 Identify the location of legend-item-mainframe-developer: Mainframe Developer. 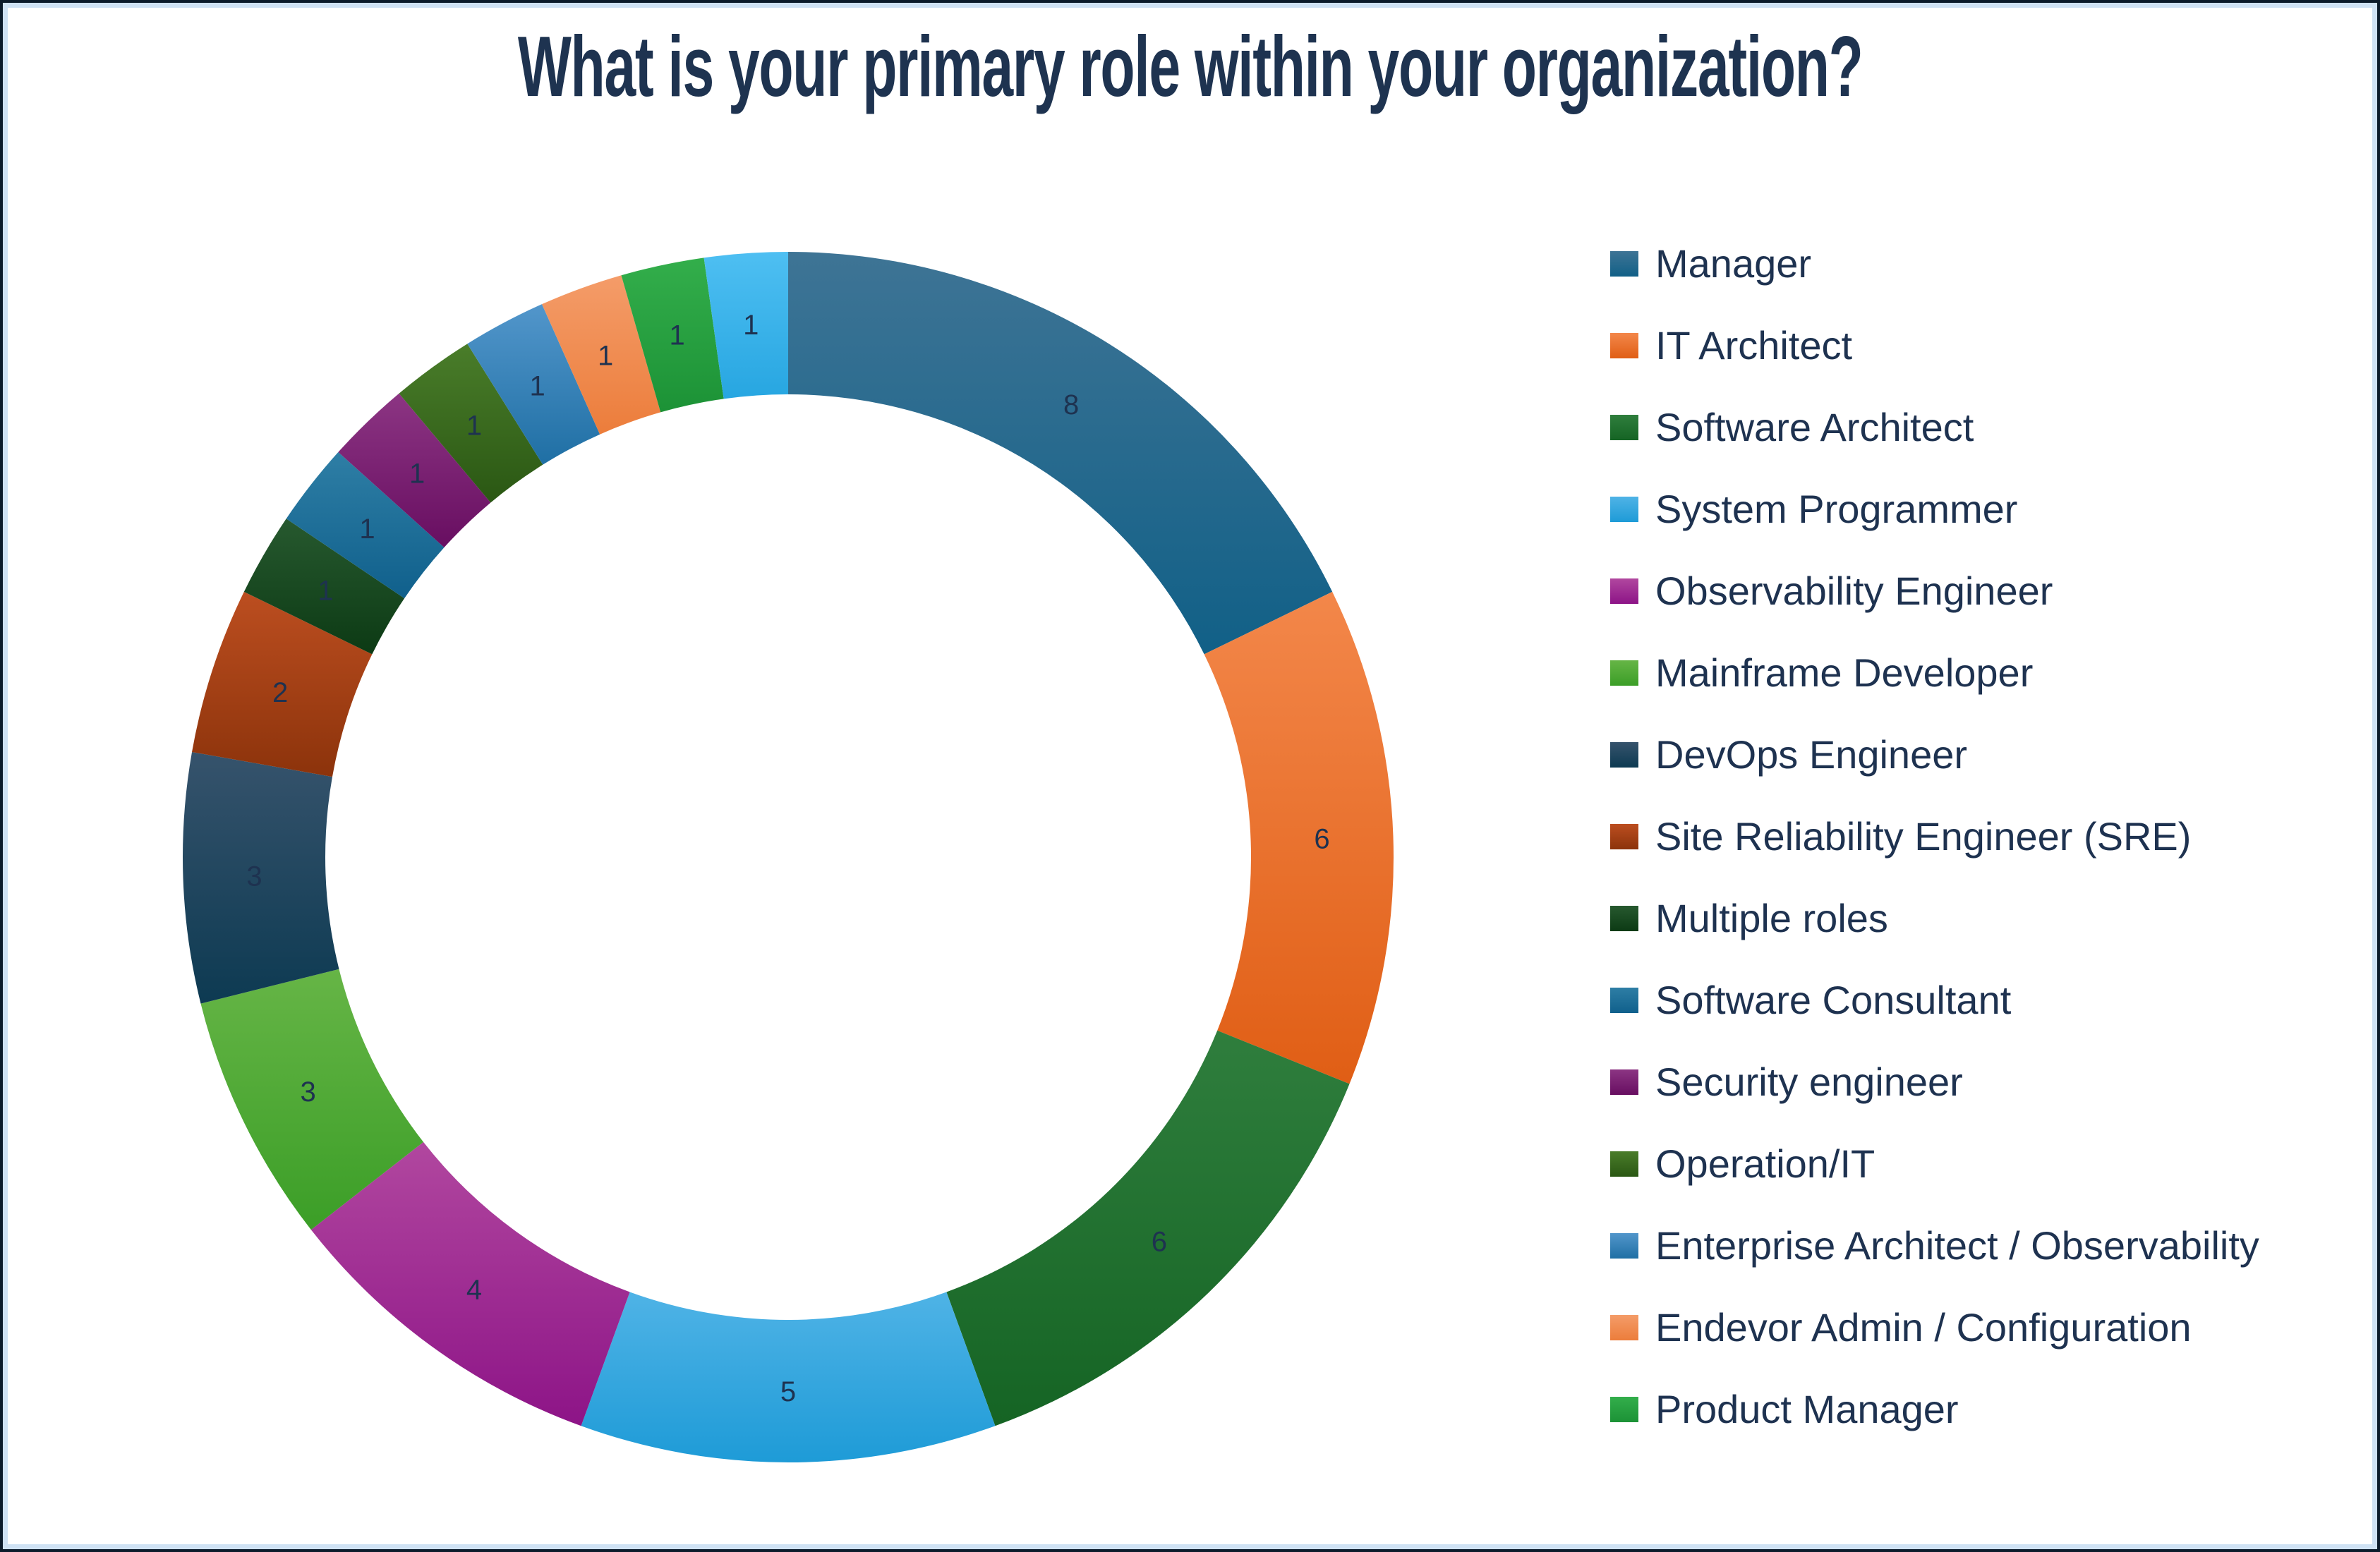
(1935, 673).